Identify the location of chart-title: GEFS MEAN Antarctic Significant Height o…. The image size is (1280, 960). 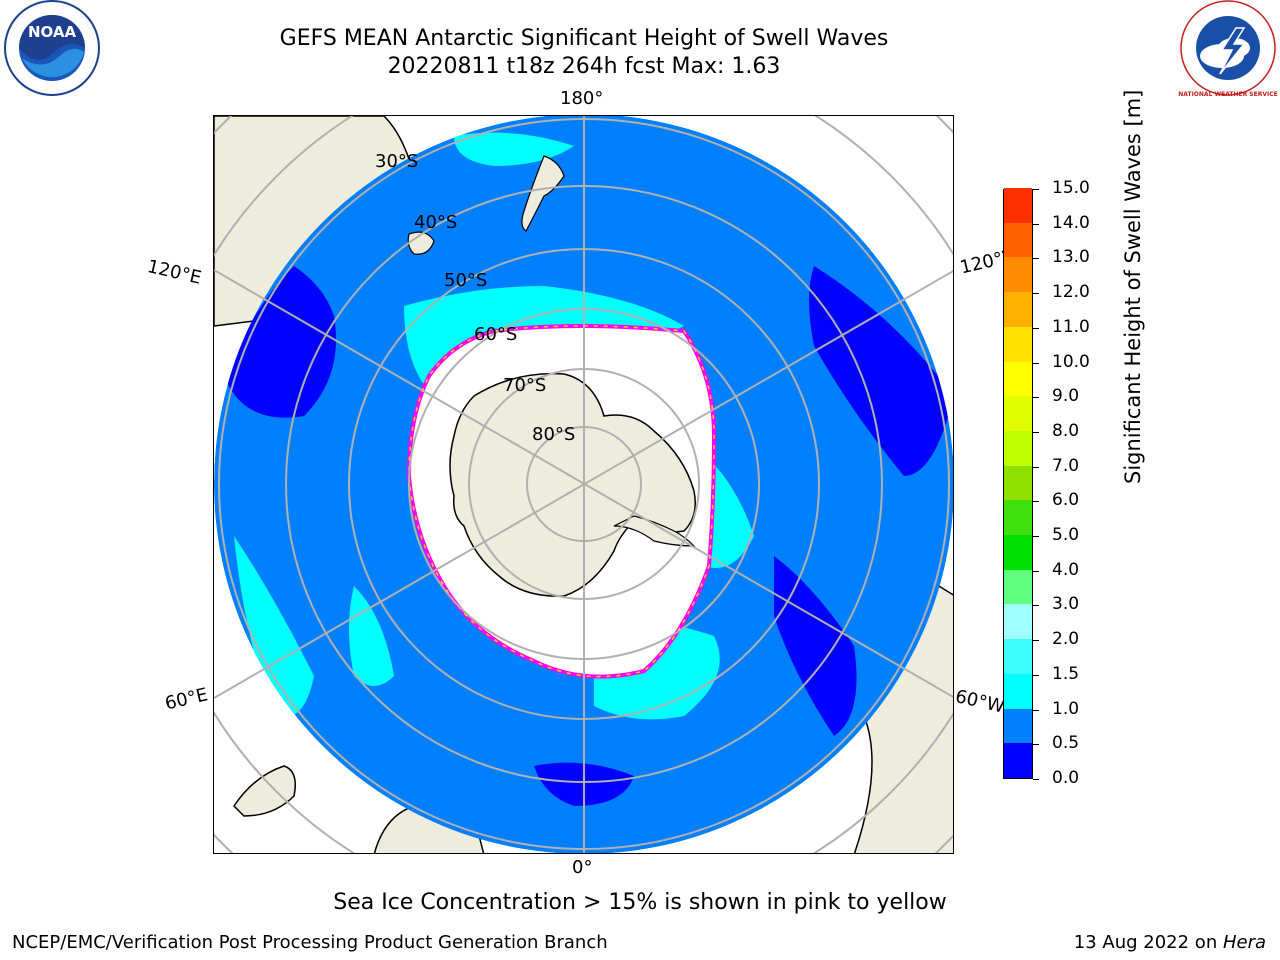
(584, 38).